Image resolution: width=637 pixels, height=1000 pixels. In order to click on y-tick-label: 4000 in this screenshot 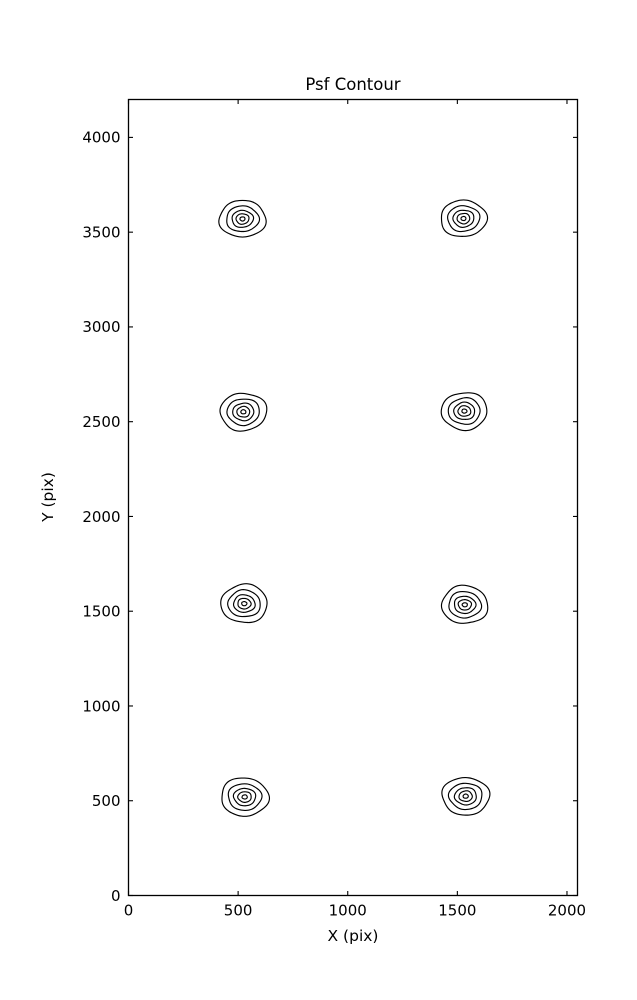, I will do `click(101, 138)`.